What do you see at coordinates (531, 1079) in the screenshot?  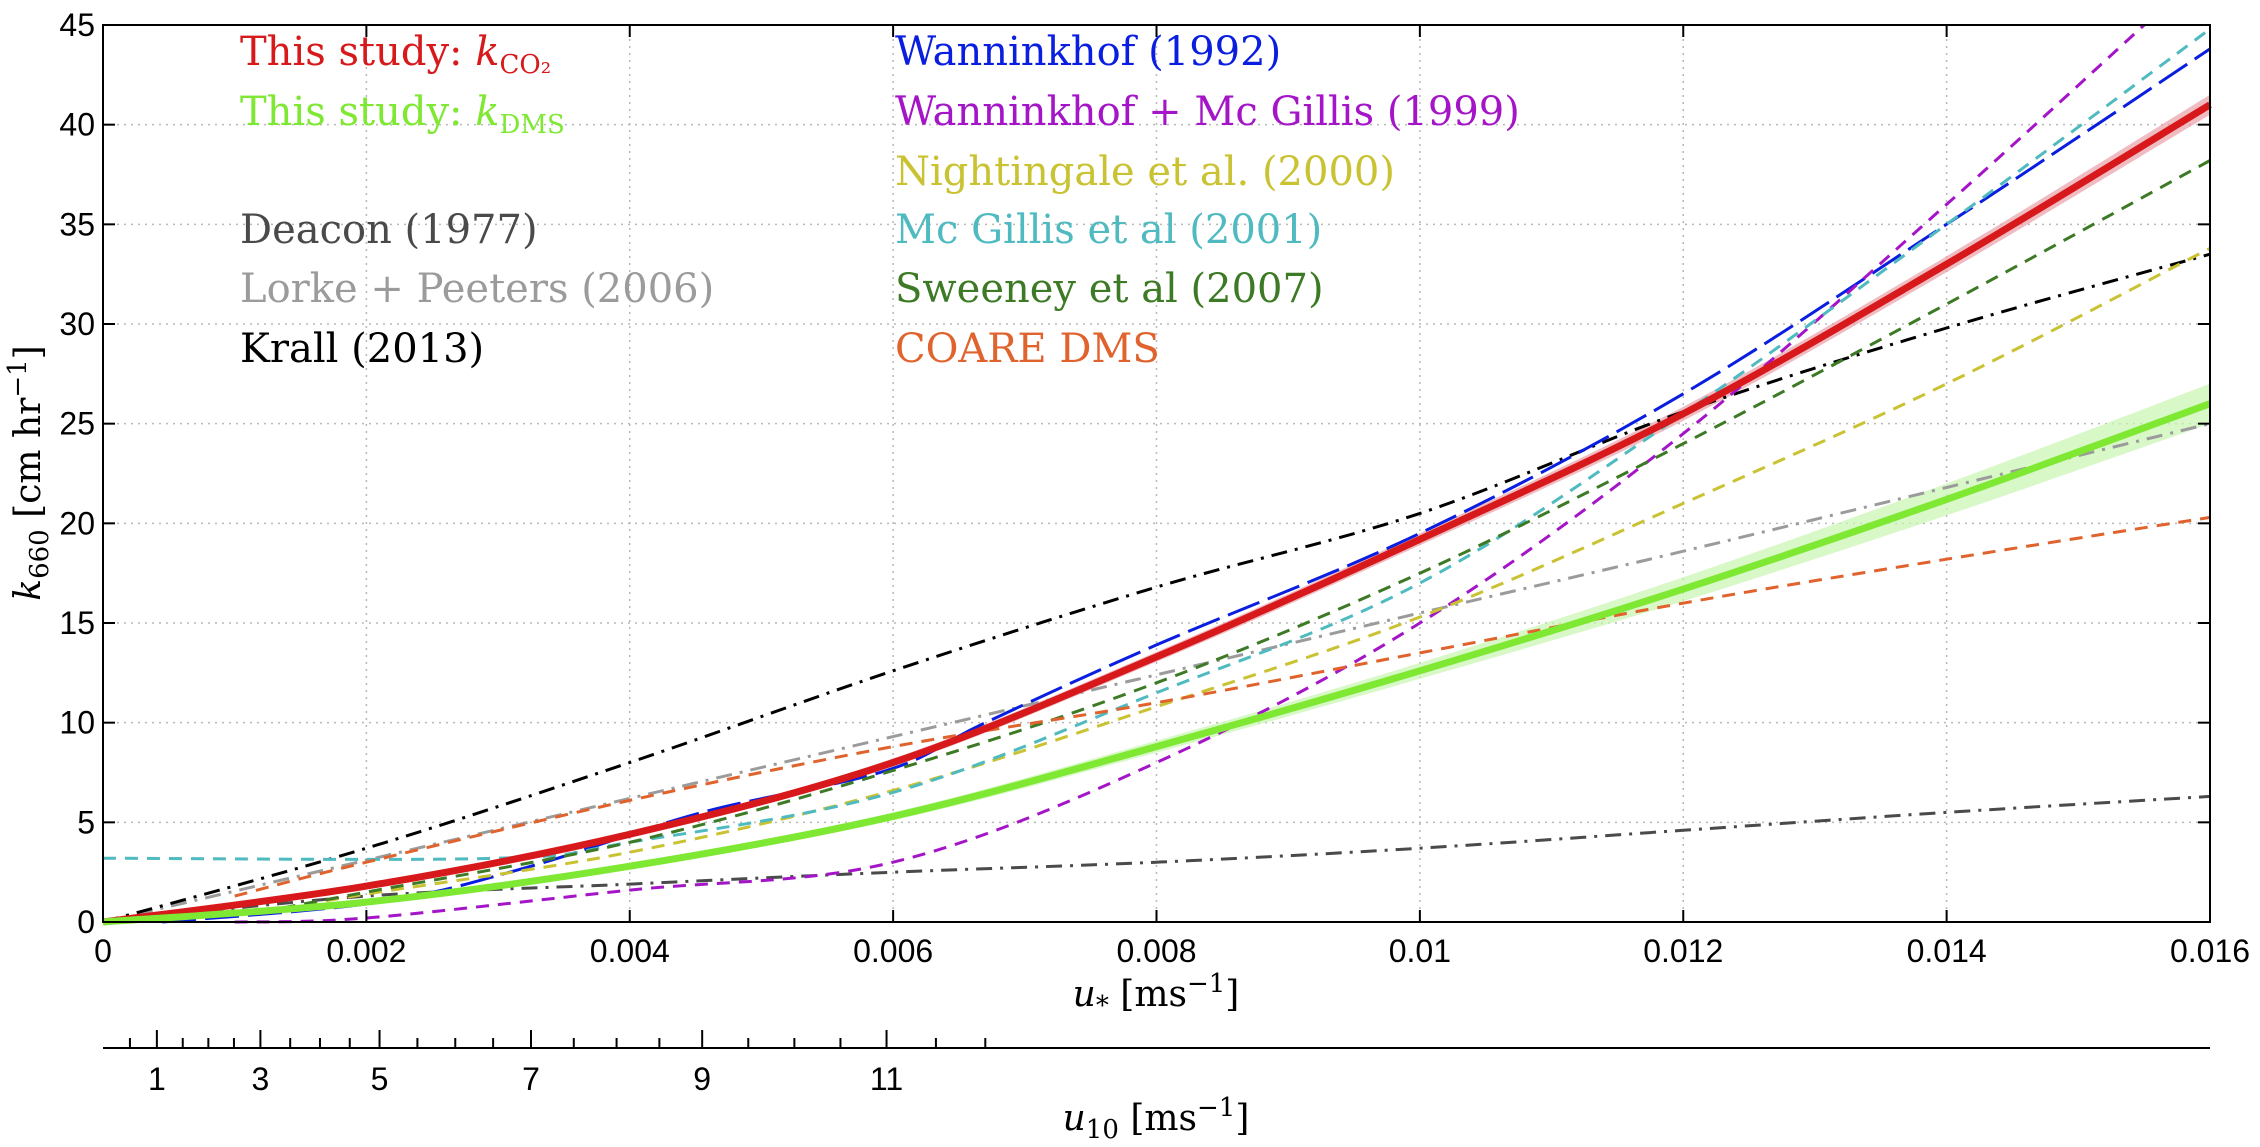 I see `x2-tick-label: 7` at bounding box center [531, 1079].